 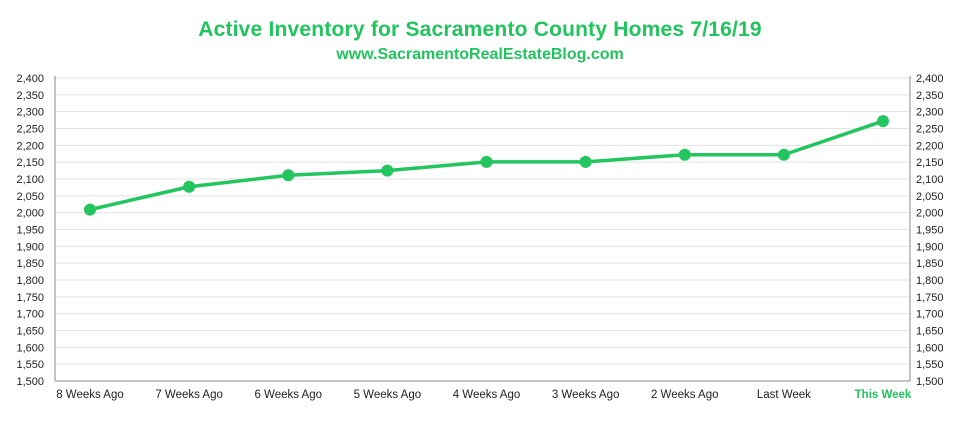 I want to click on y-tick-label-right: 2,050, so click(x=930, y=197).